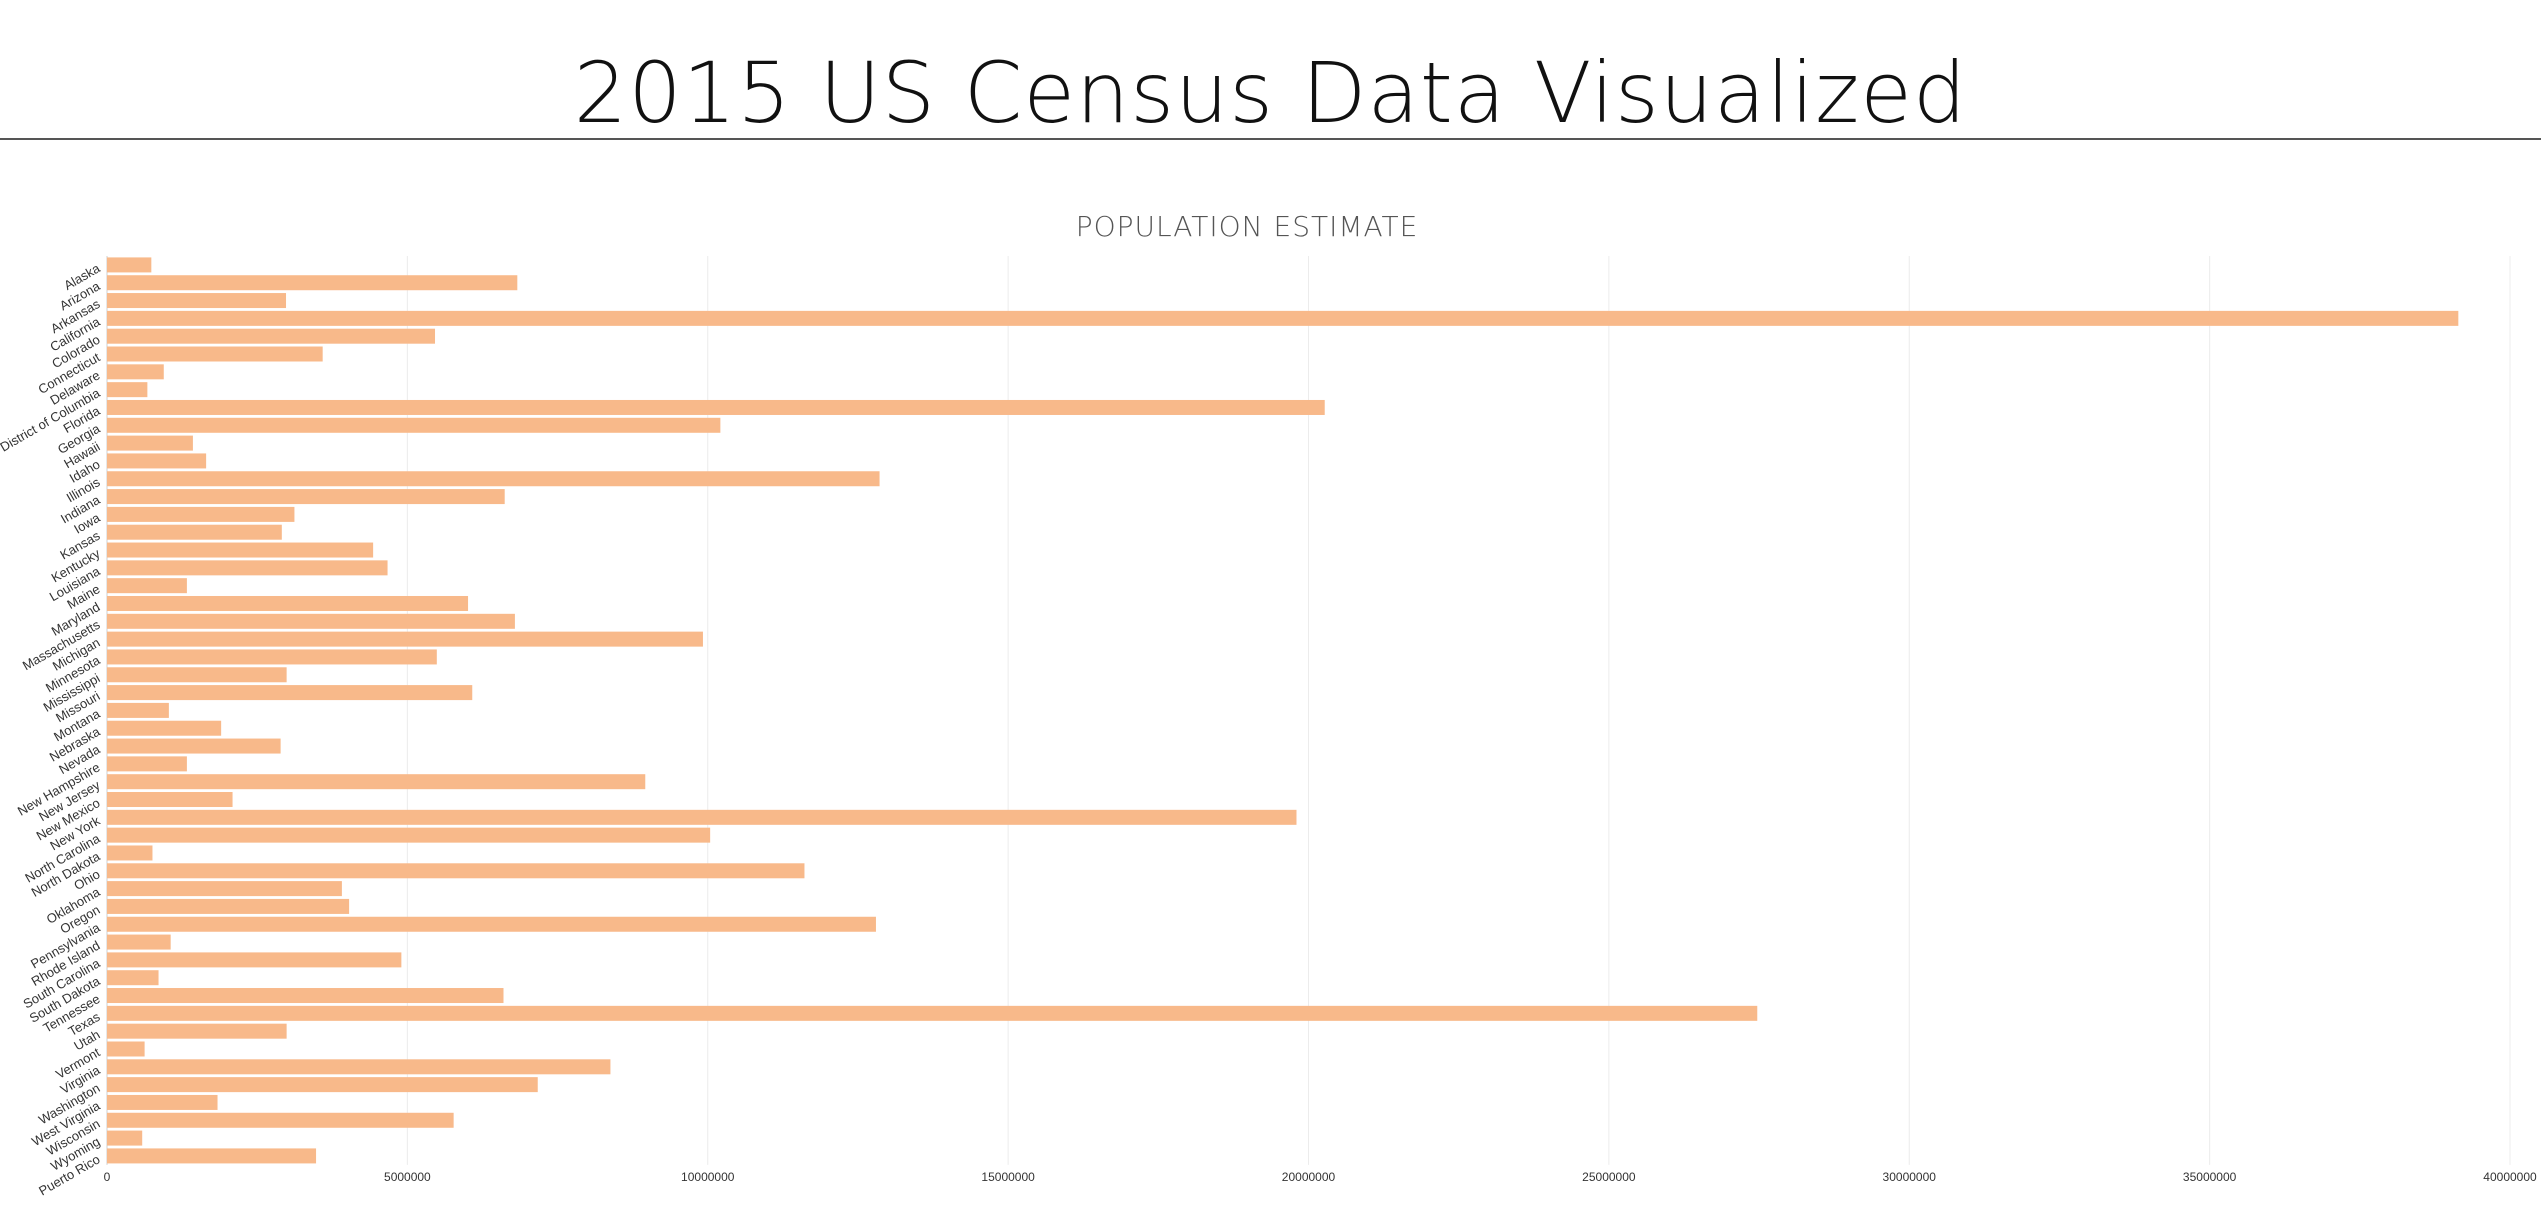 Image resolution: width=2541 pixels, height=1208 pixels. What do you see at coordinates (1270, 139) in the screenshot?
I see `title-divider` at bounding box center [1270, 139].